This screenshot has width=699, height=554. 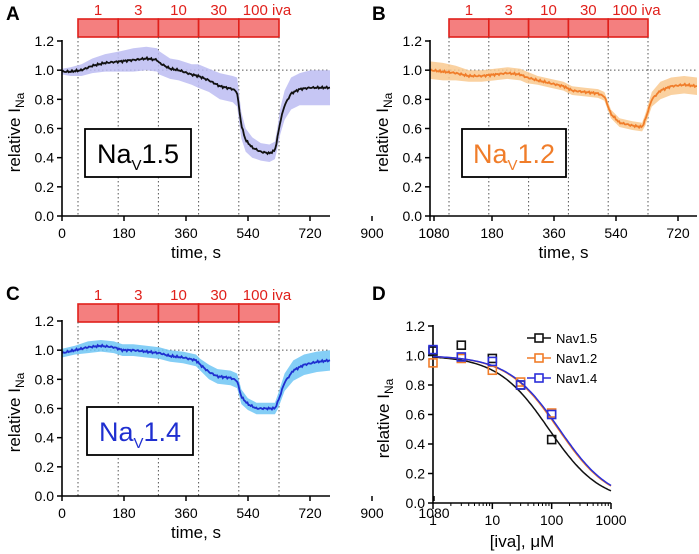 I want to click on error-band, so click(x=563, y=96).